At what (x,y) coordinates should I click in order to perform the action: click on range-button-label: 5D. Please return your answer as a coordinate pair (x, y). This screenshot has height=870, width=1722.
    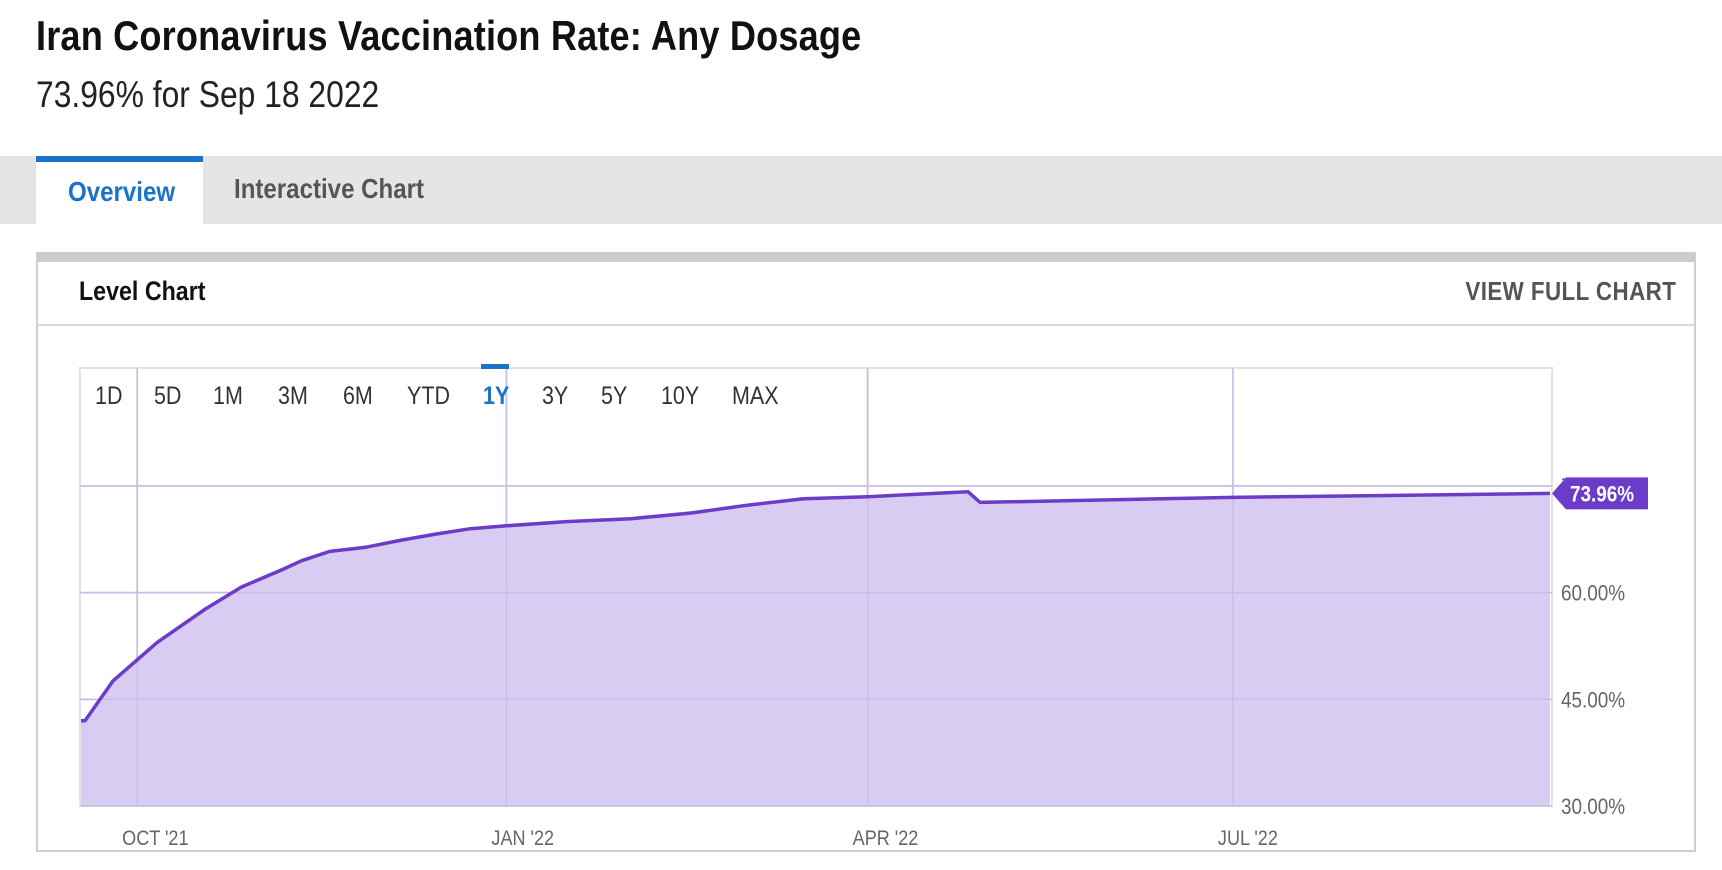
    Looking at the image, I should click on (167, 395).